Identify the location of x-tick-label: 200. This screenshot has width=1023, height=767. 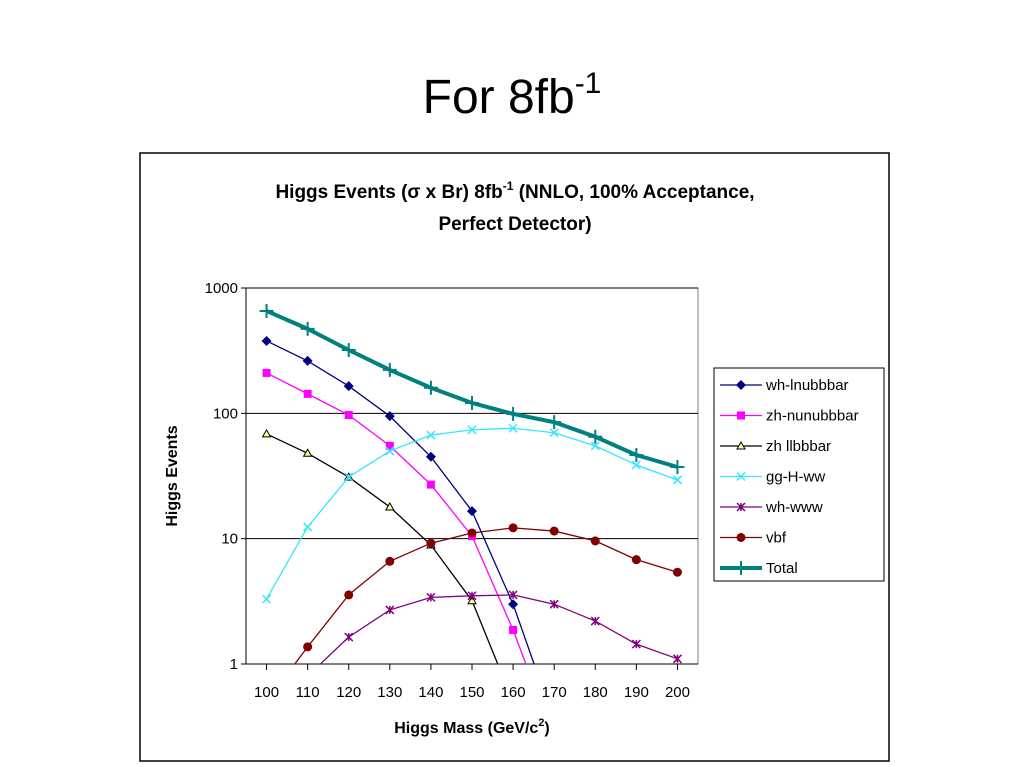
(677, 692).